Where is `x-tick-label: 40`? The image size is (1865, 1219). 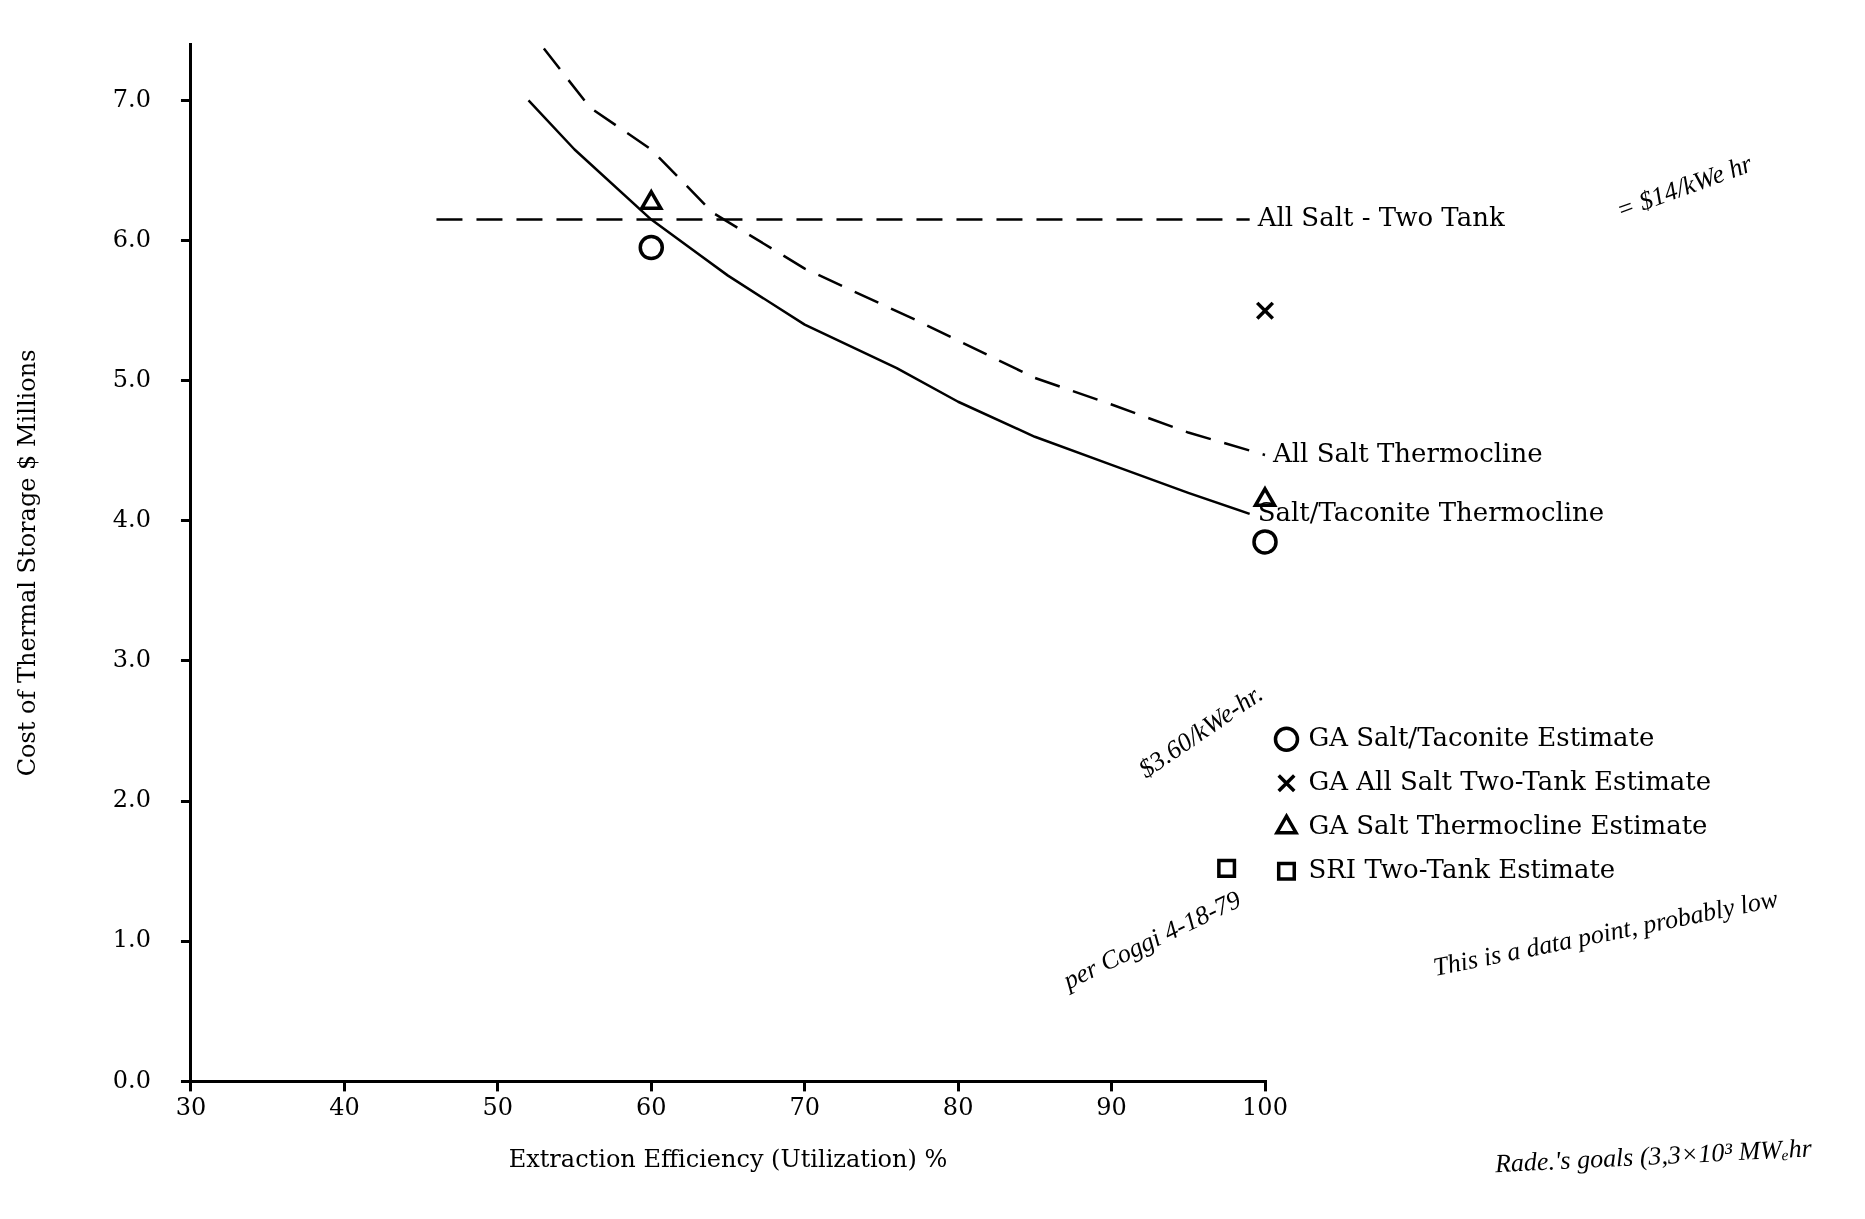 x-tick-label: 40 is located at coordinates (344, 1107).